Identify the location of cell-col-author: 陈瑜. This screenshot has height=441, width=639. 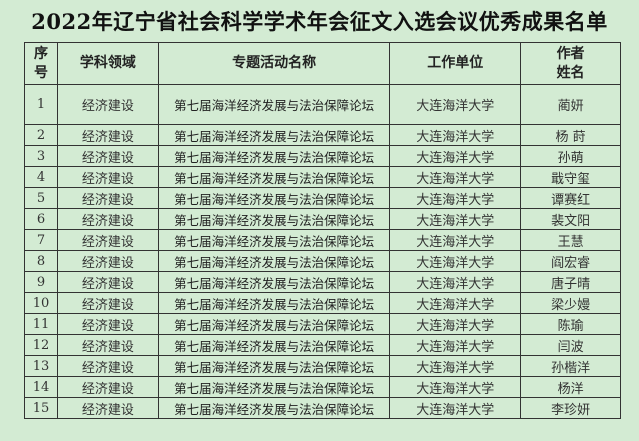
(570, 324).